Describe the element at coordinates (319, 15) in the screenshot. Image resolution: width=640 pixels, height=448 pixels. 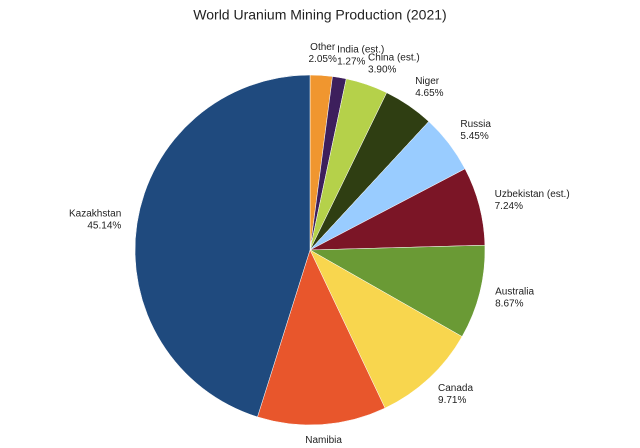
I see `chart-title: World Uranium Mining Production (2021)` at that location.